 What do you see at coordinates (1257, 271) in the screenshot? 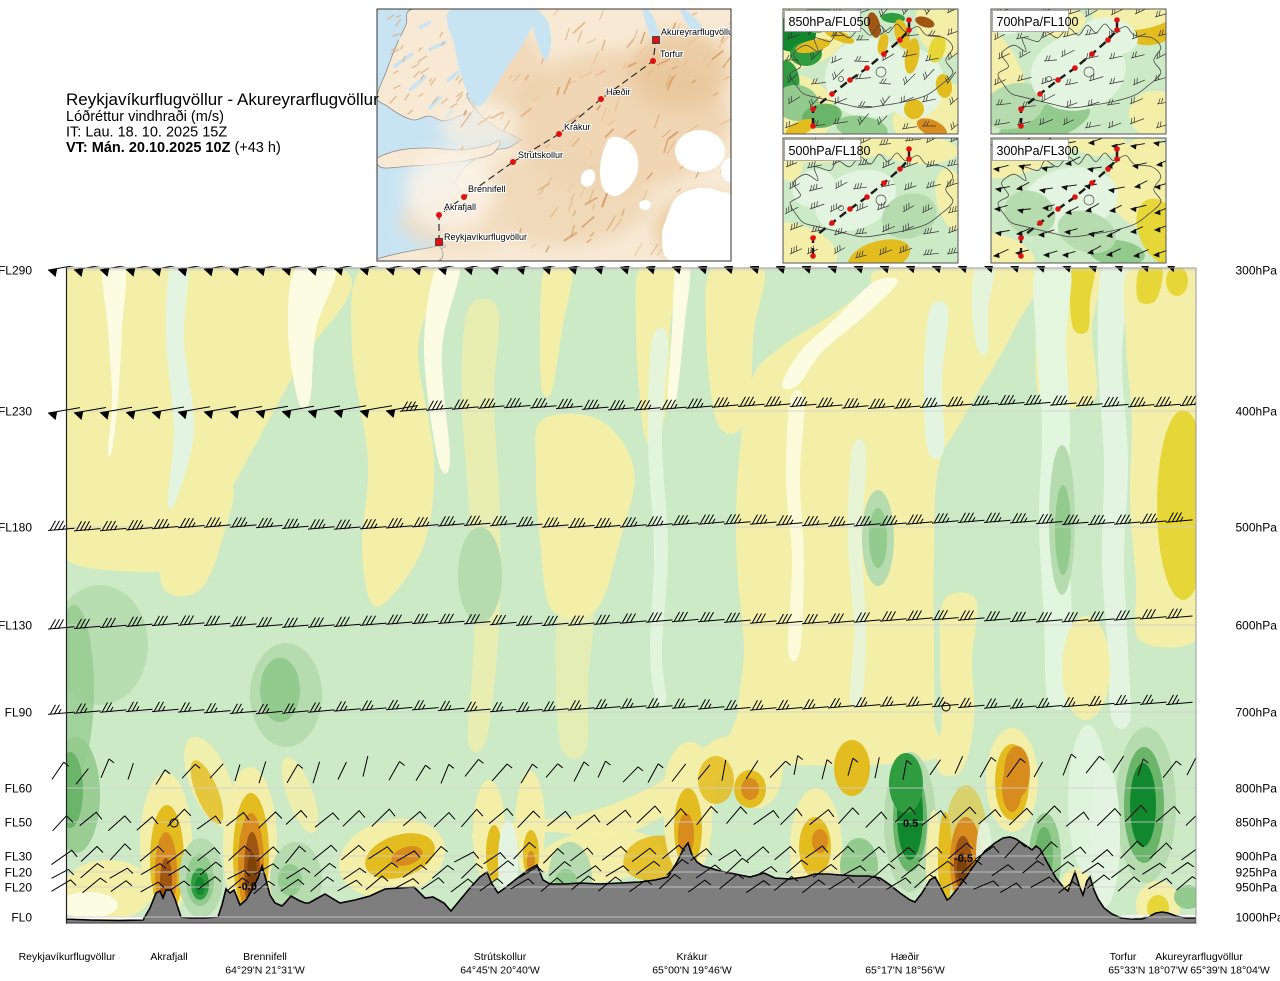
I see `svg-text: 300hPa` at bounding box center [1257, 271].